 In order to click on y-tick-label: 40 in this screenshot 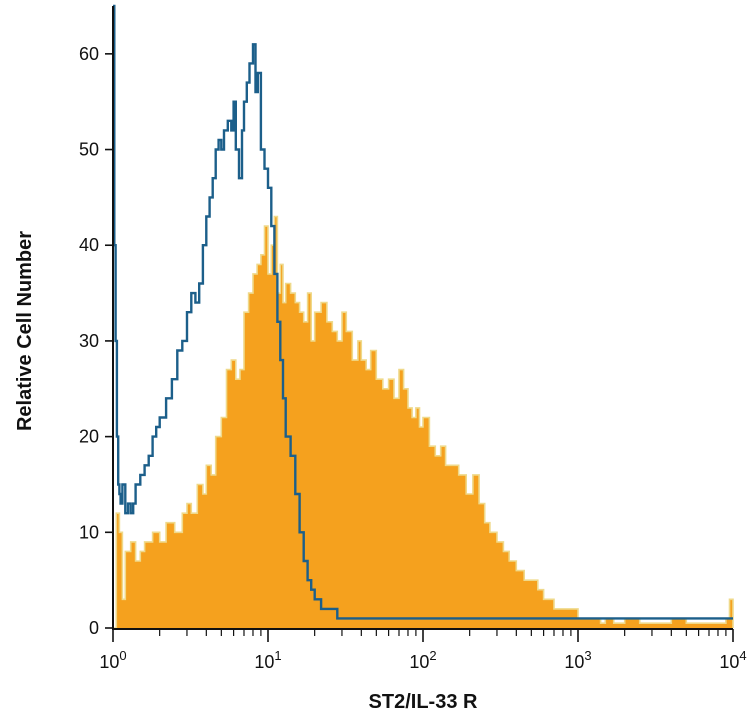, I will do `click(89, 245)`.